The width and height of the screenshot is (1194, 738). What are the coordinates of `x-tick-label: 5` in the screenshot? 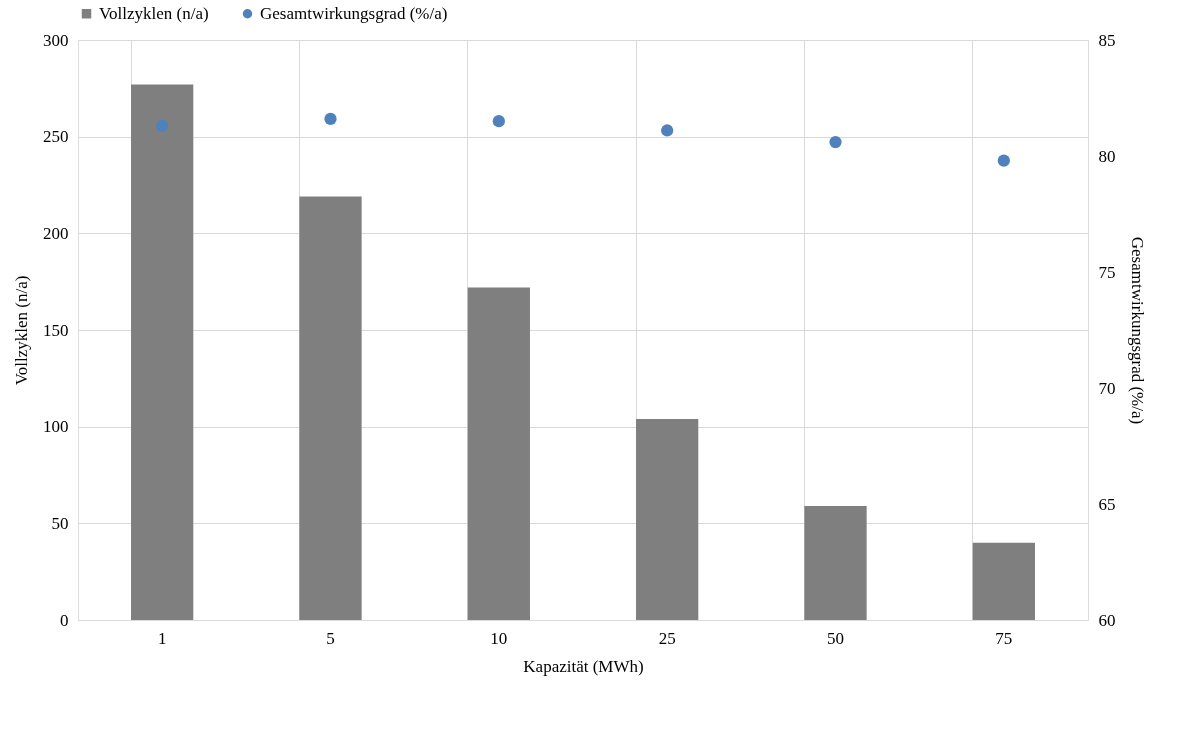 It's located at (330, 638).